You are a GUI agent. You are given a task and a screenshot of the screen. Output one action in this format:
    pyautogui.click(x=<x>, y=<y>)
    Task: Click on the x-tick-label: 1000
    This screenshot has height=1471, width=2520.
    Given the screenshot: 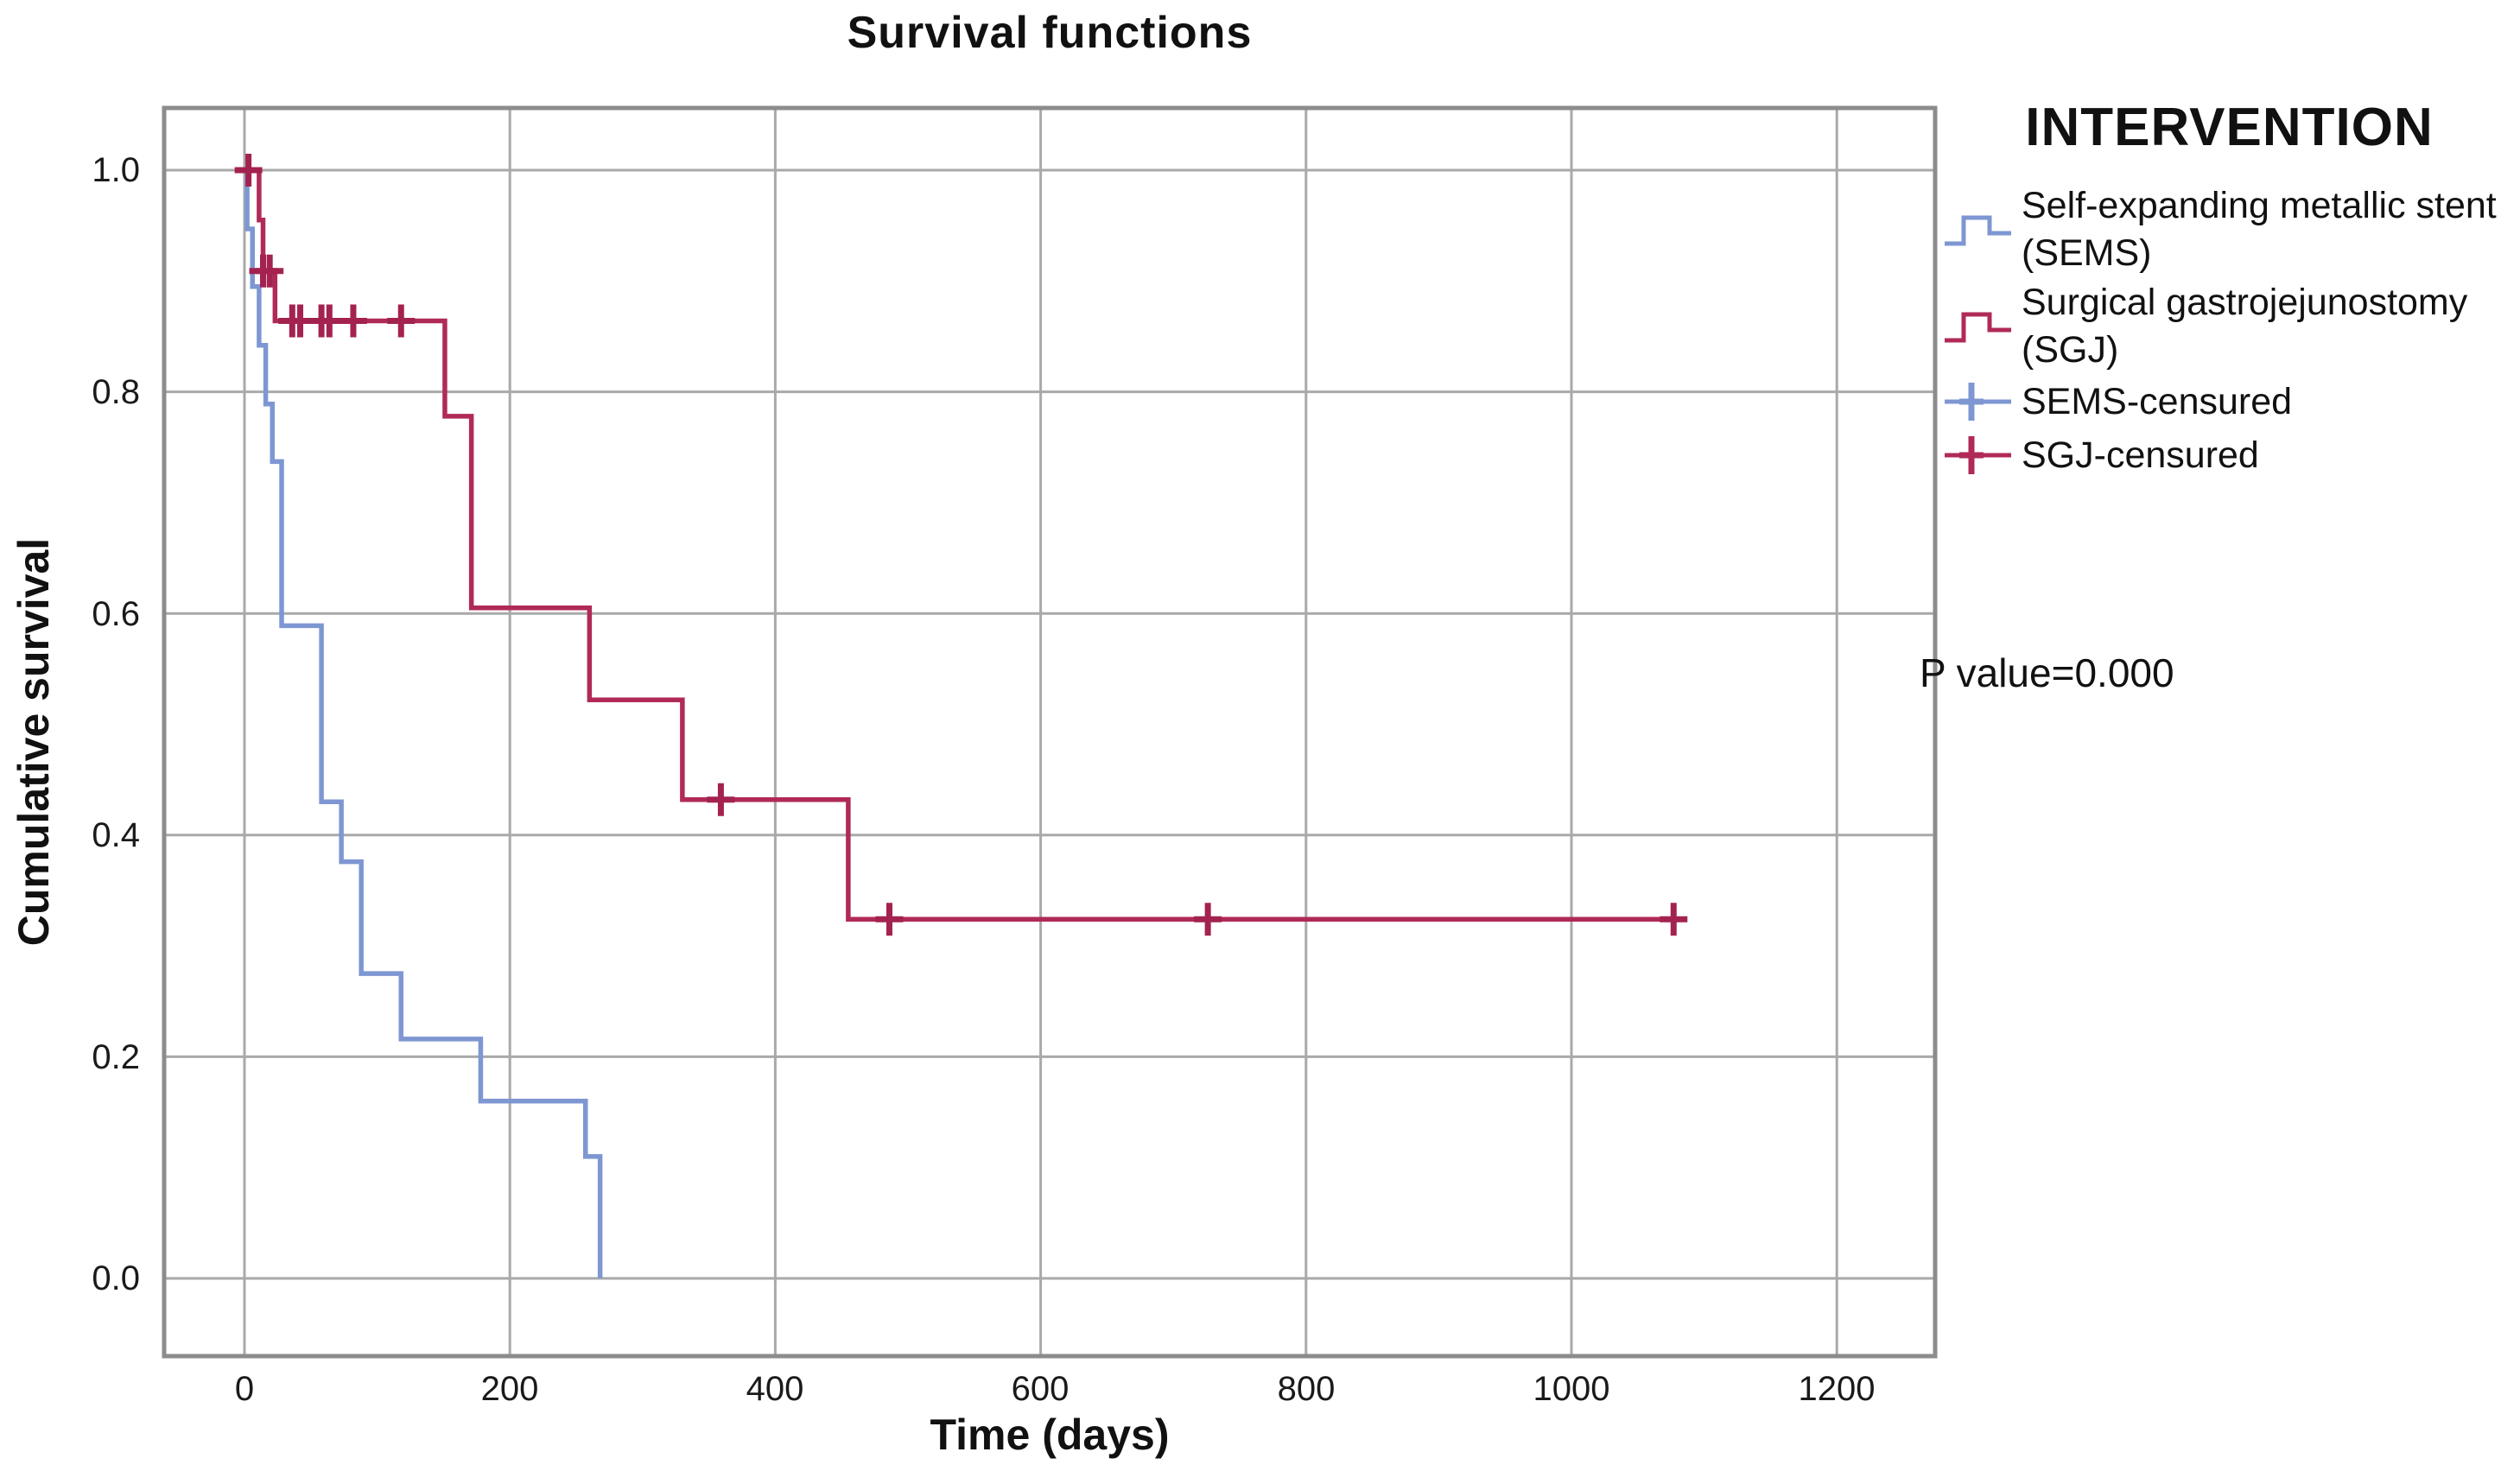 What is the action you would take?
    pyautogui.click(x=1571, y=1389)
    